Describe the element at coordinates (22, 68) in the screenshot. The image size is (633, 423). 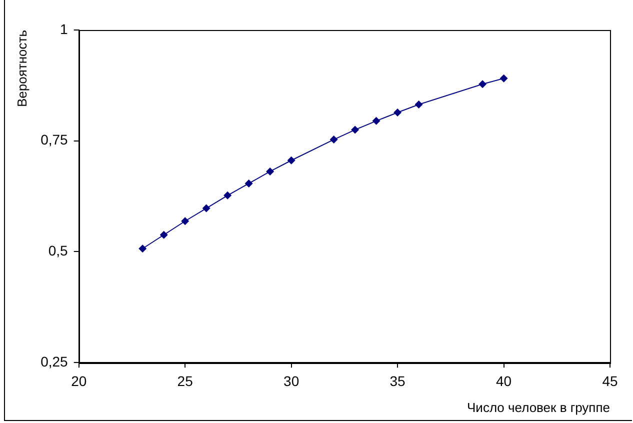
I see `y-axis-title: Вероятность` at that location.